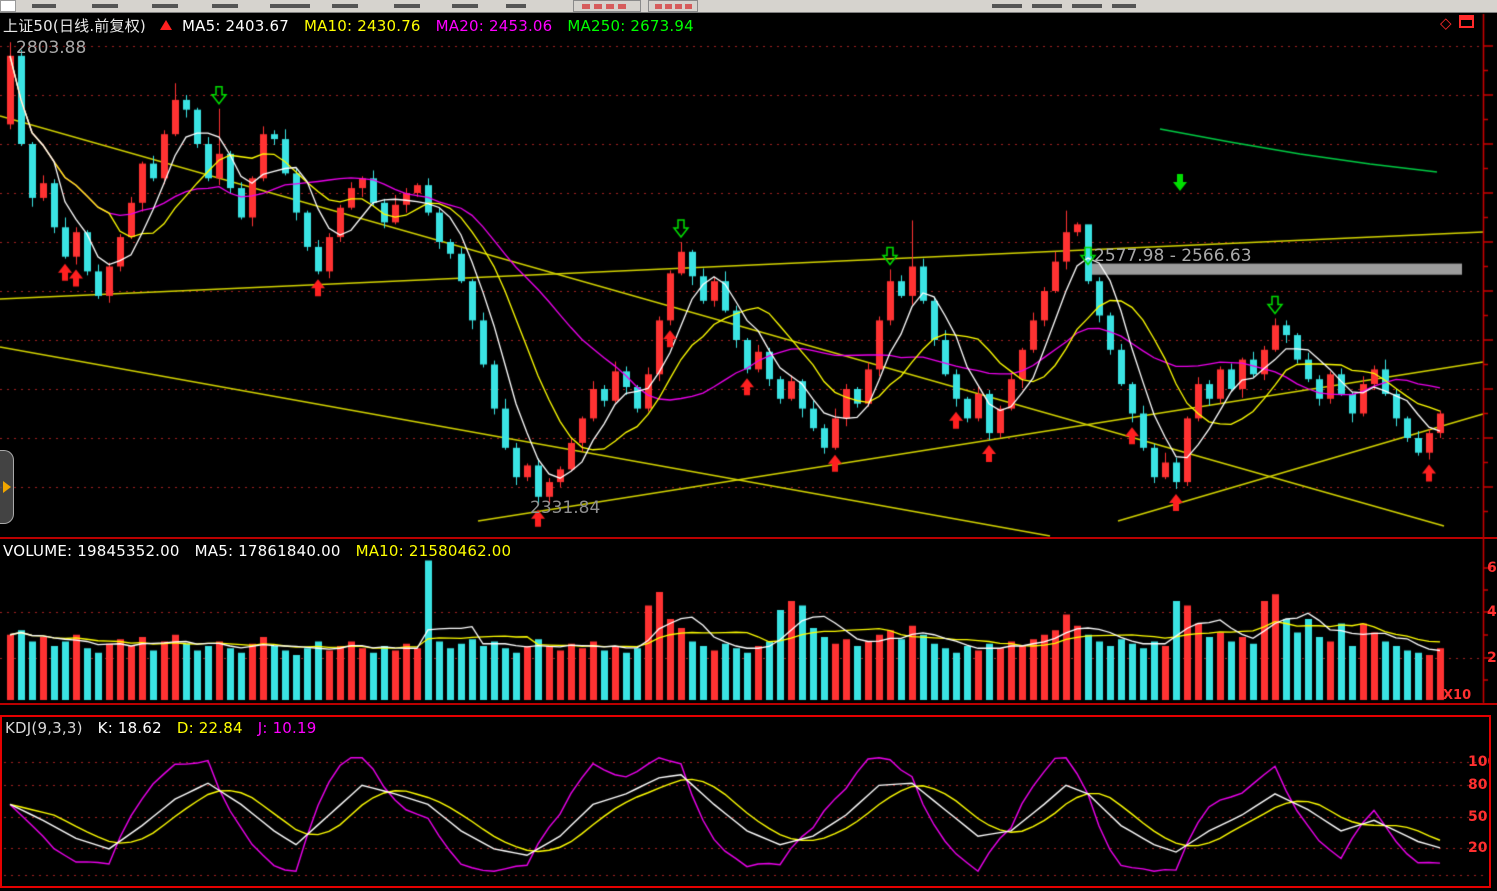 Image resolution: width=1497 pixels, height=891 pixels. Describe the element at coordinates (1466, 21) in the screenshot. I see `restore-window-icon` at that location.